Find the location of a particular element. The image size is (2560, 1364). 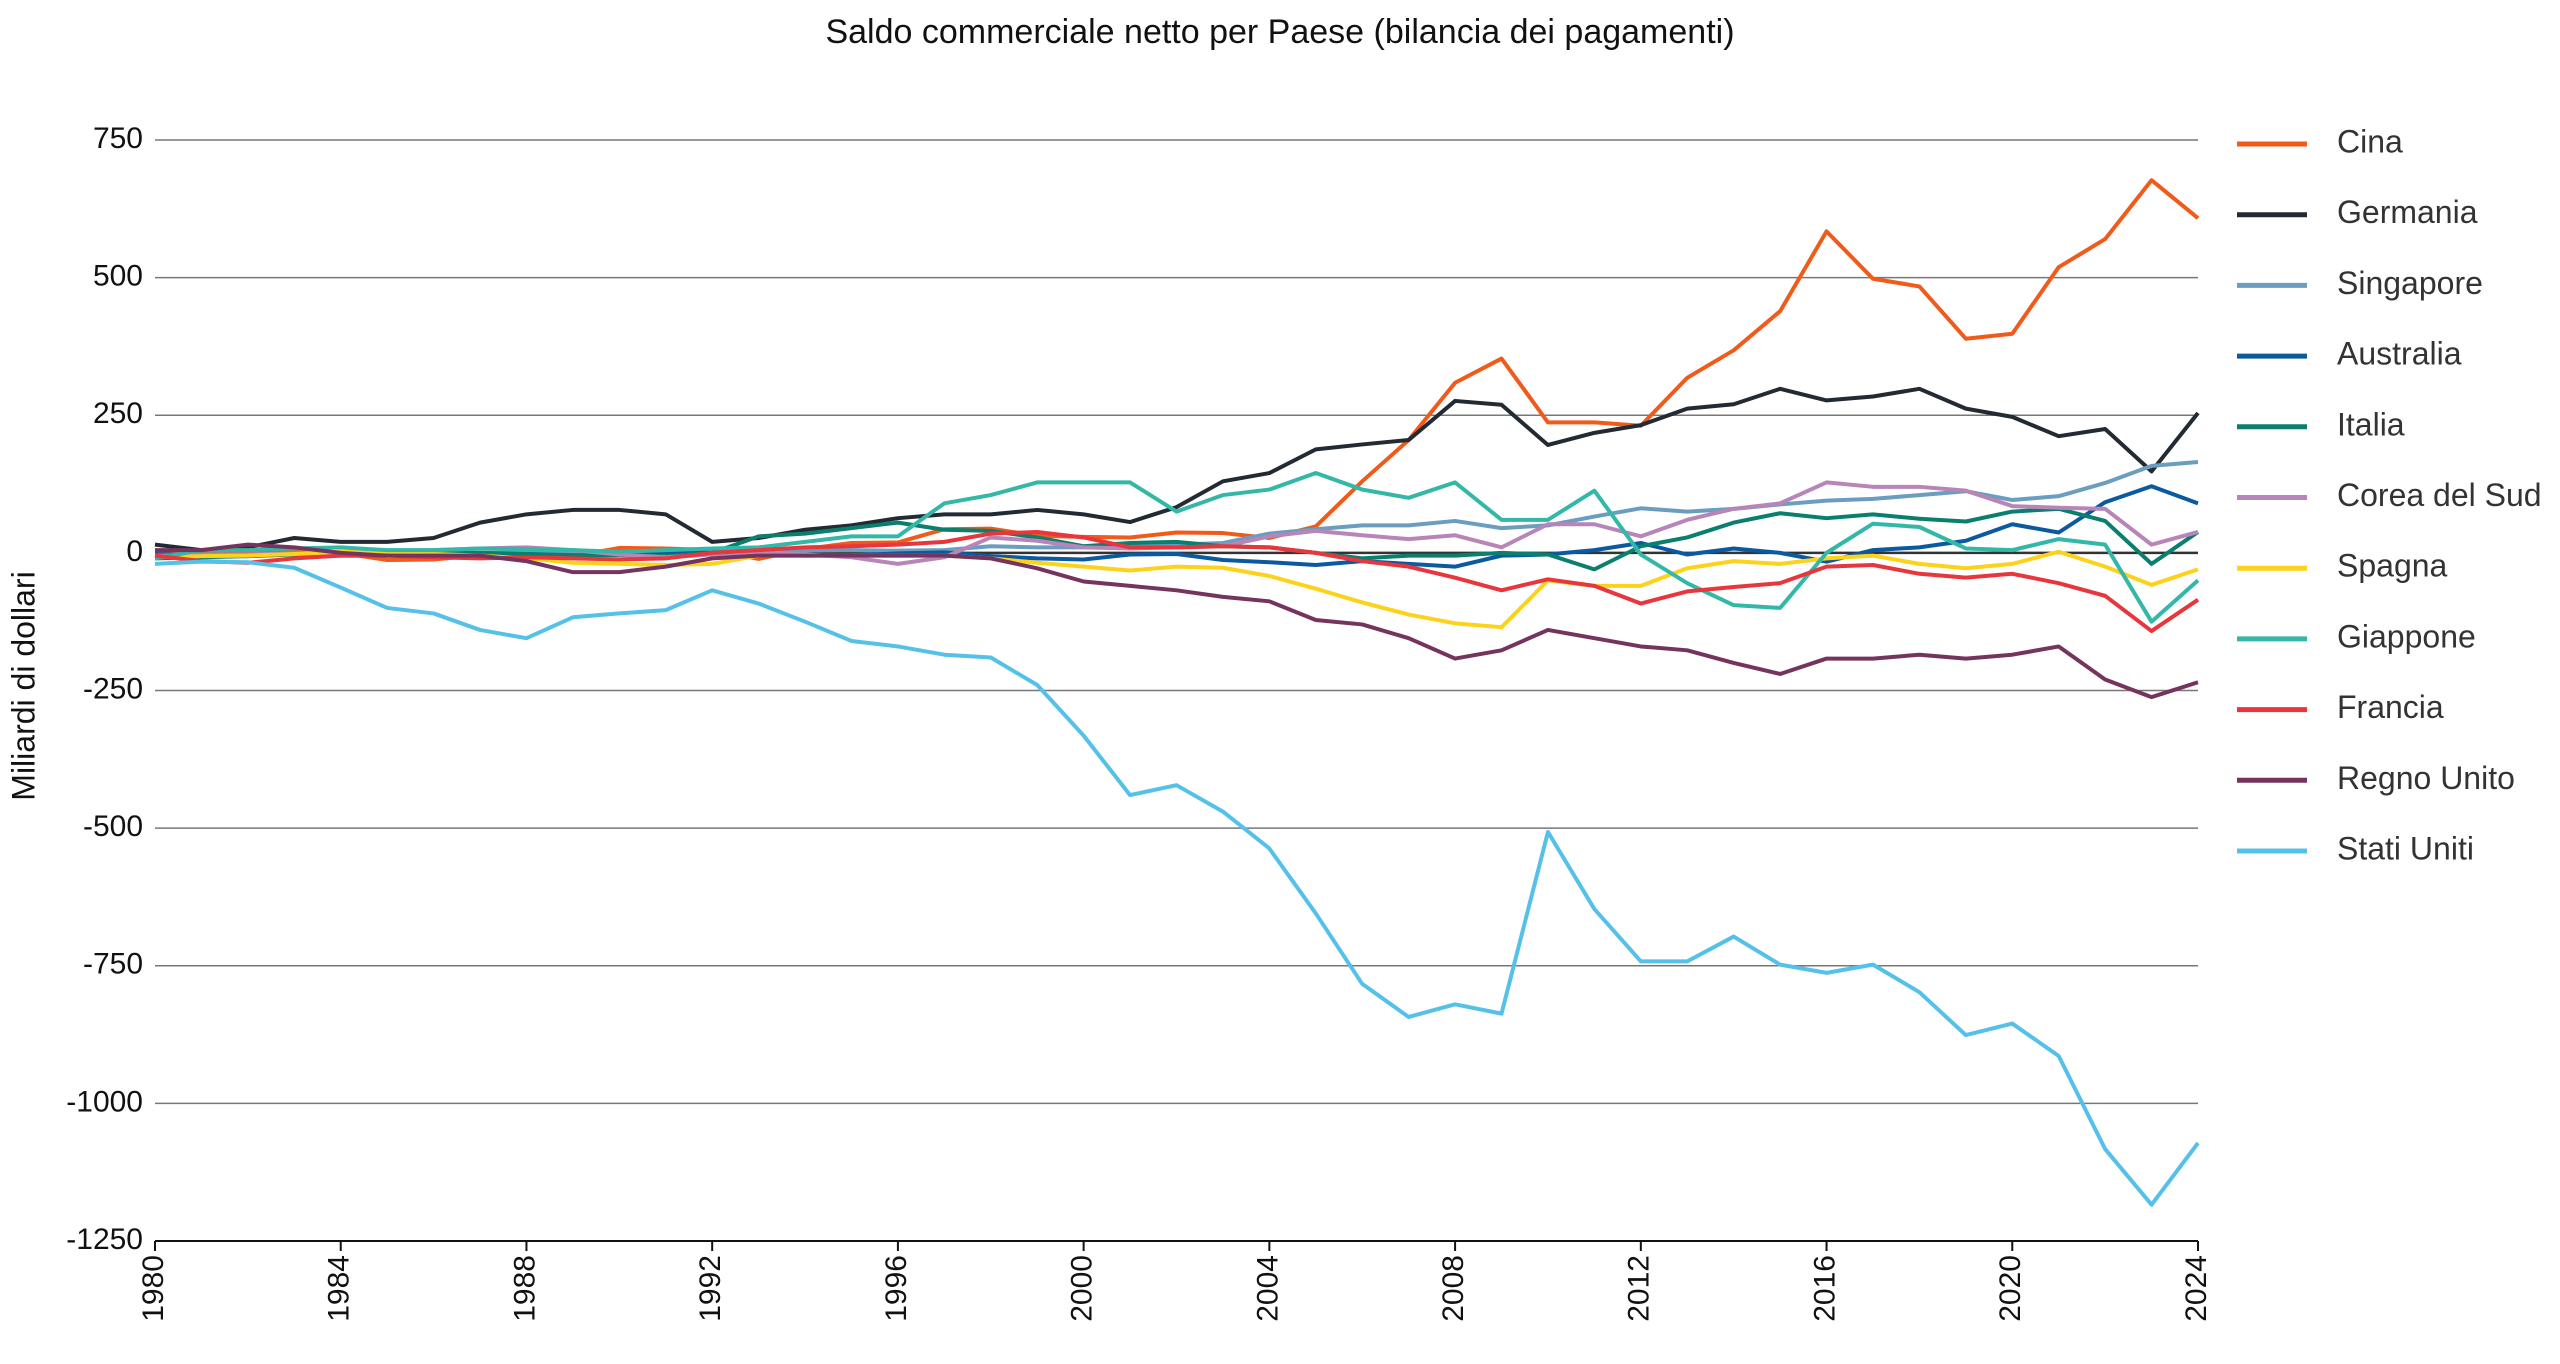

x-tick-label: 2004 is located at coordinates (1267, 1288).